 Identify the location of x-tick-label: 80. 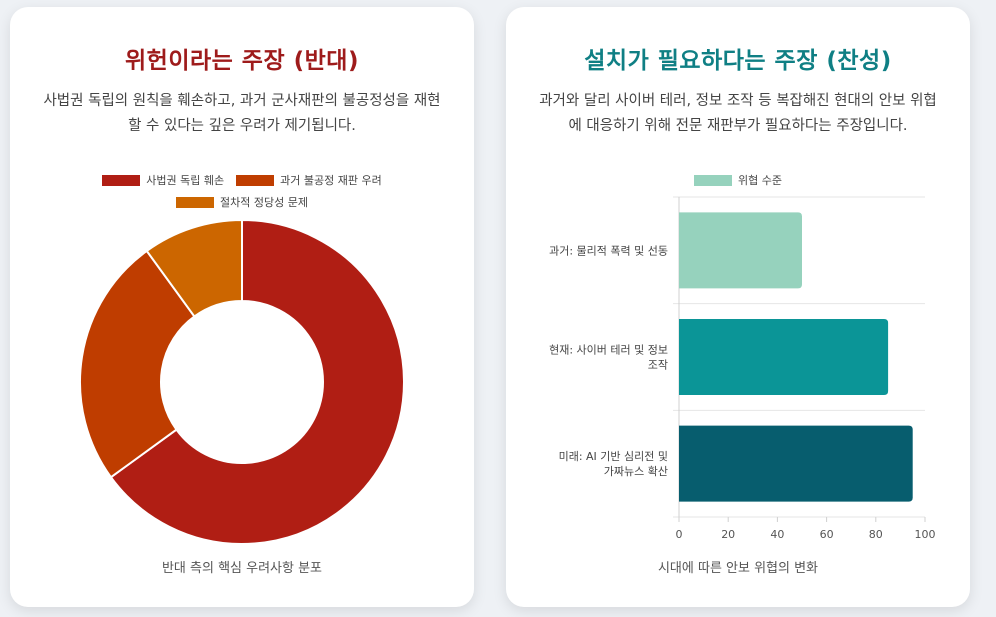
(876, 534).